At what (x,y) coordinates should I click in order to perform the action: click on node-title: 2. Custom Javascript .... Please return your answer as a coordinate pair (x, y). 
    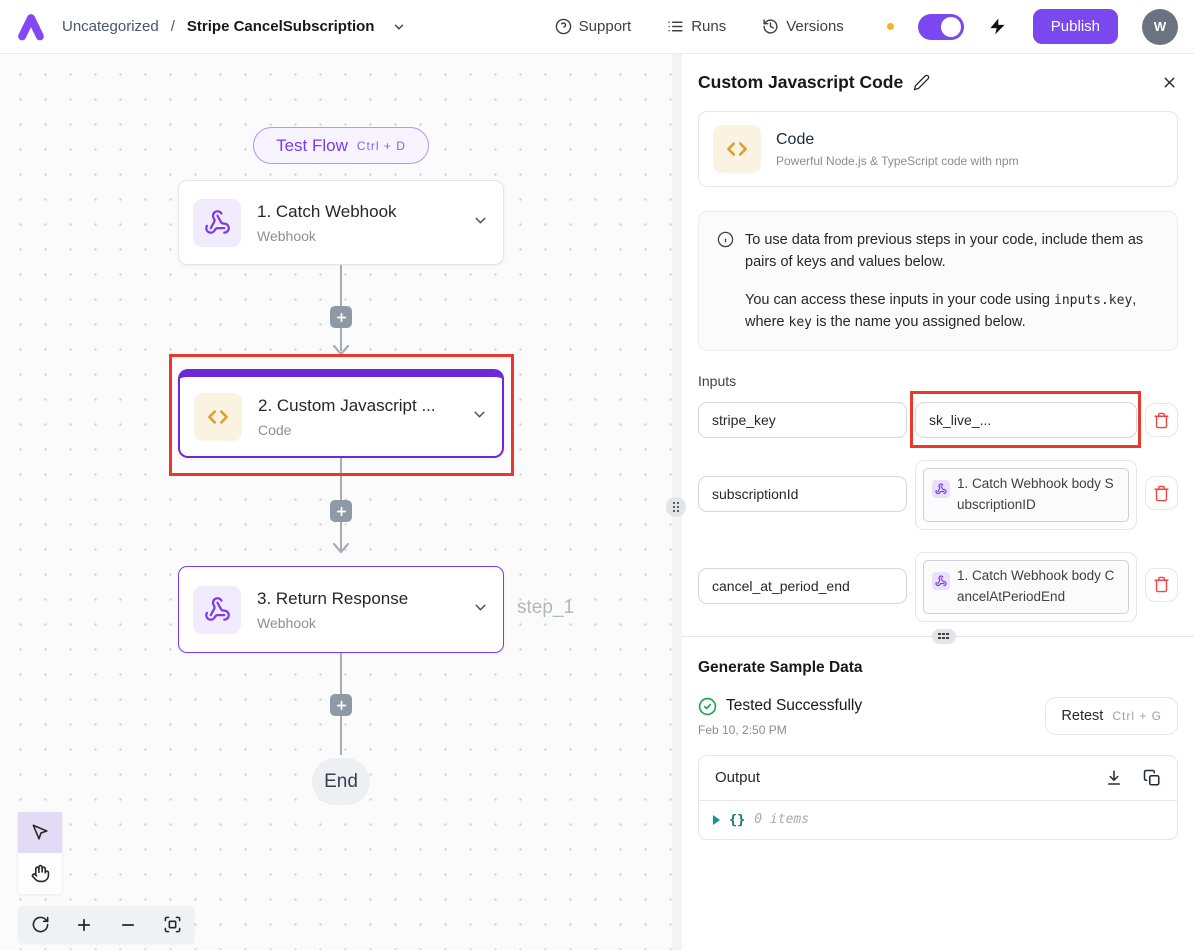
    Looking at the image, I should click on (347, 405).